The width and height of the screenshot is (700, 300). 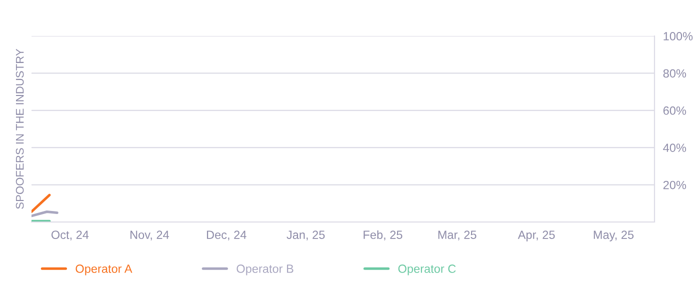 I want to click on y-axis-title: SPOOFERS IN THE INDUSTRY, so click(x=20, y=128).